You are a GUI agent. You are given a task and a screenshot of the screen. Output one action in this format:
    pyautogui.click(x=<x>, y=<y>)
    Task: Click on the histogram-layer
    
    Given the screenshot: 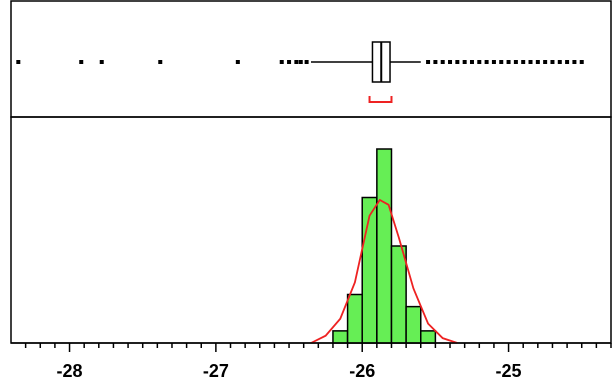 What is the action you would take?
    pyautogui.click(x=384, y=246)
    